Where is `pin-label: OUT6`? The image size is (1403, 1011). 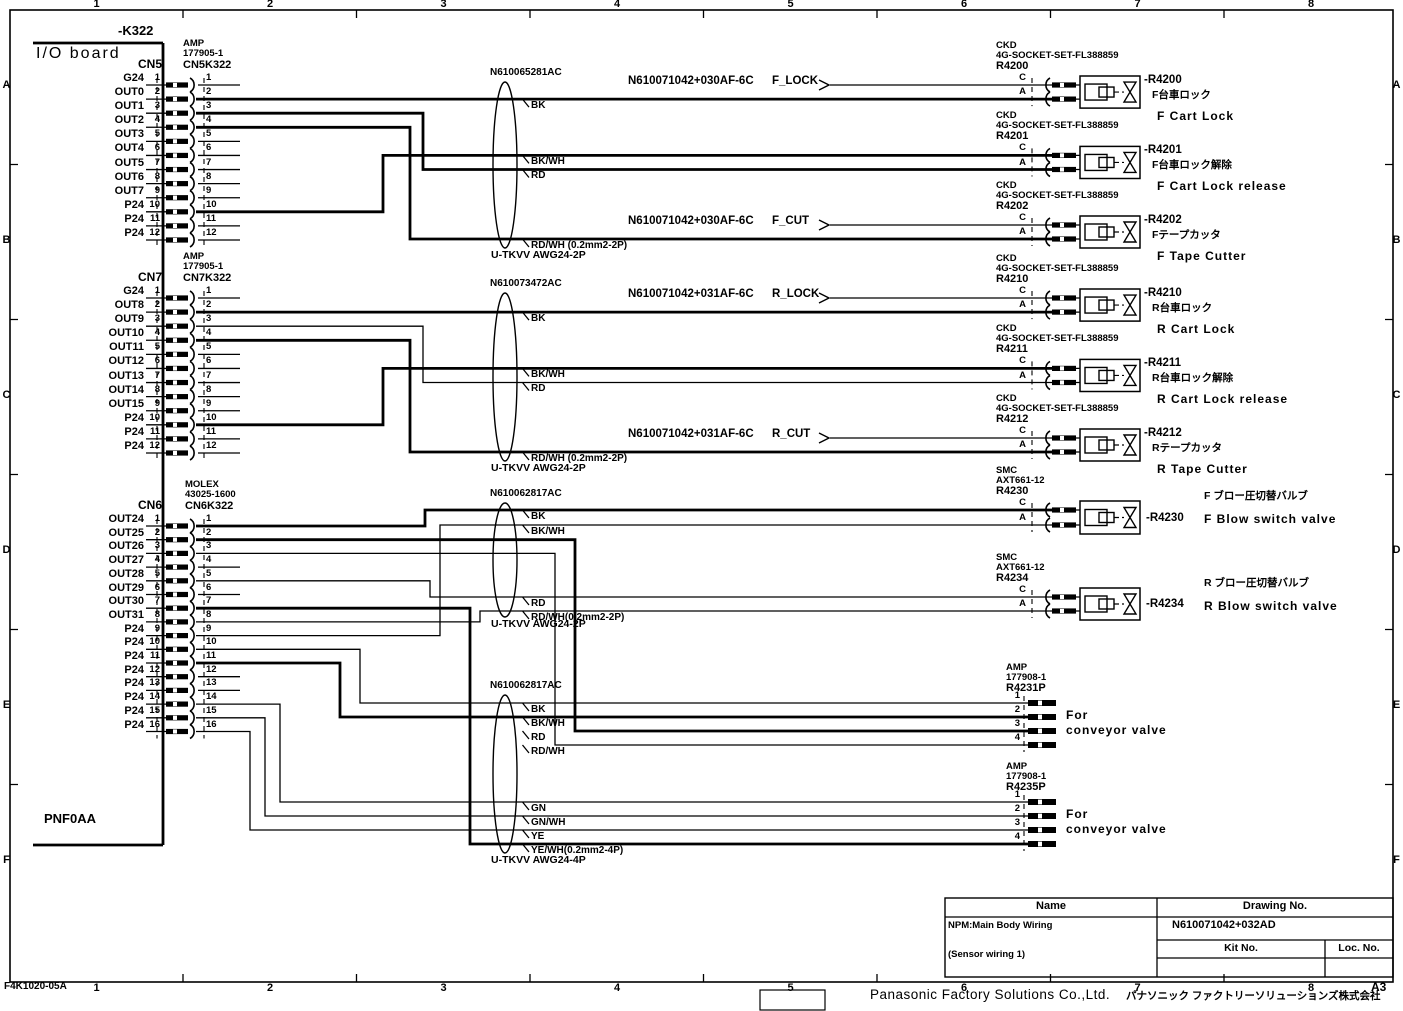
pin-label: OUT6 is located at coordinates (129, 176).